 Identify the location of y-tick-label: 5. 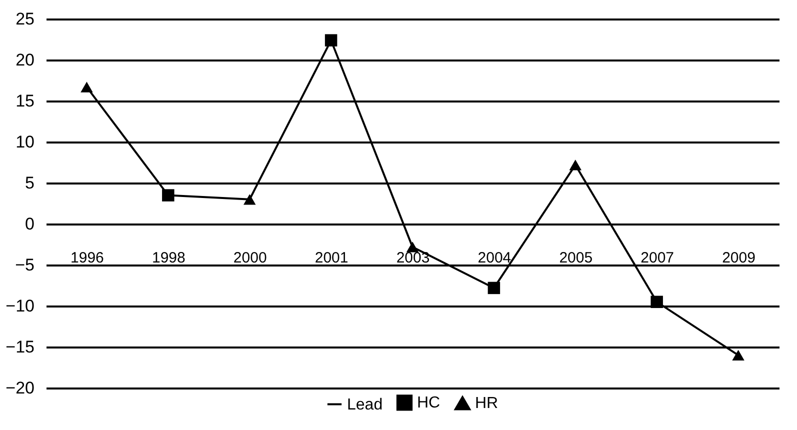
(29, 183).